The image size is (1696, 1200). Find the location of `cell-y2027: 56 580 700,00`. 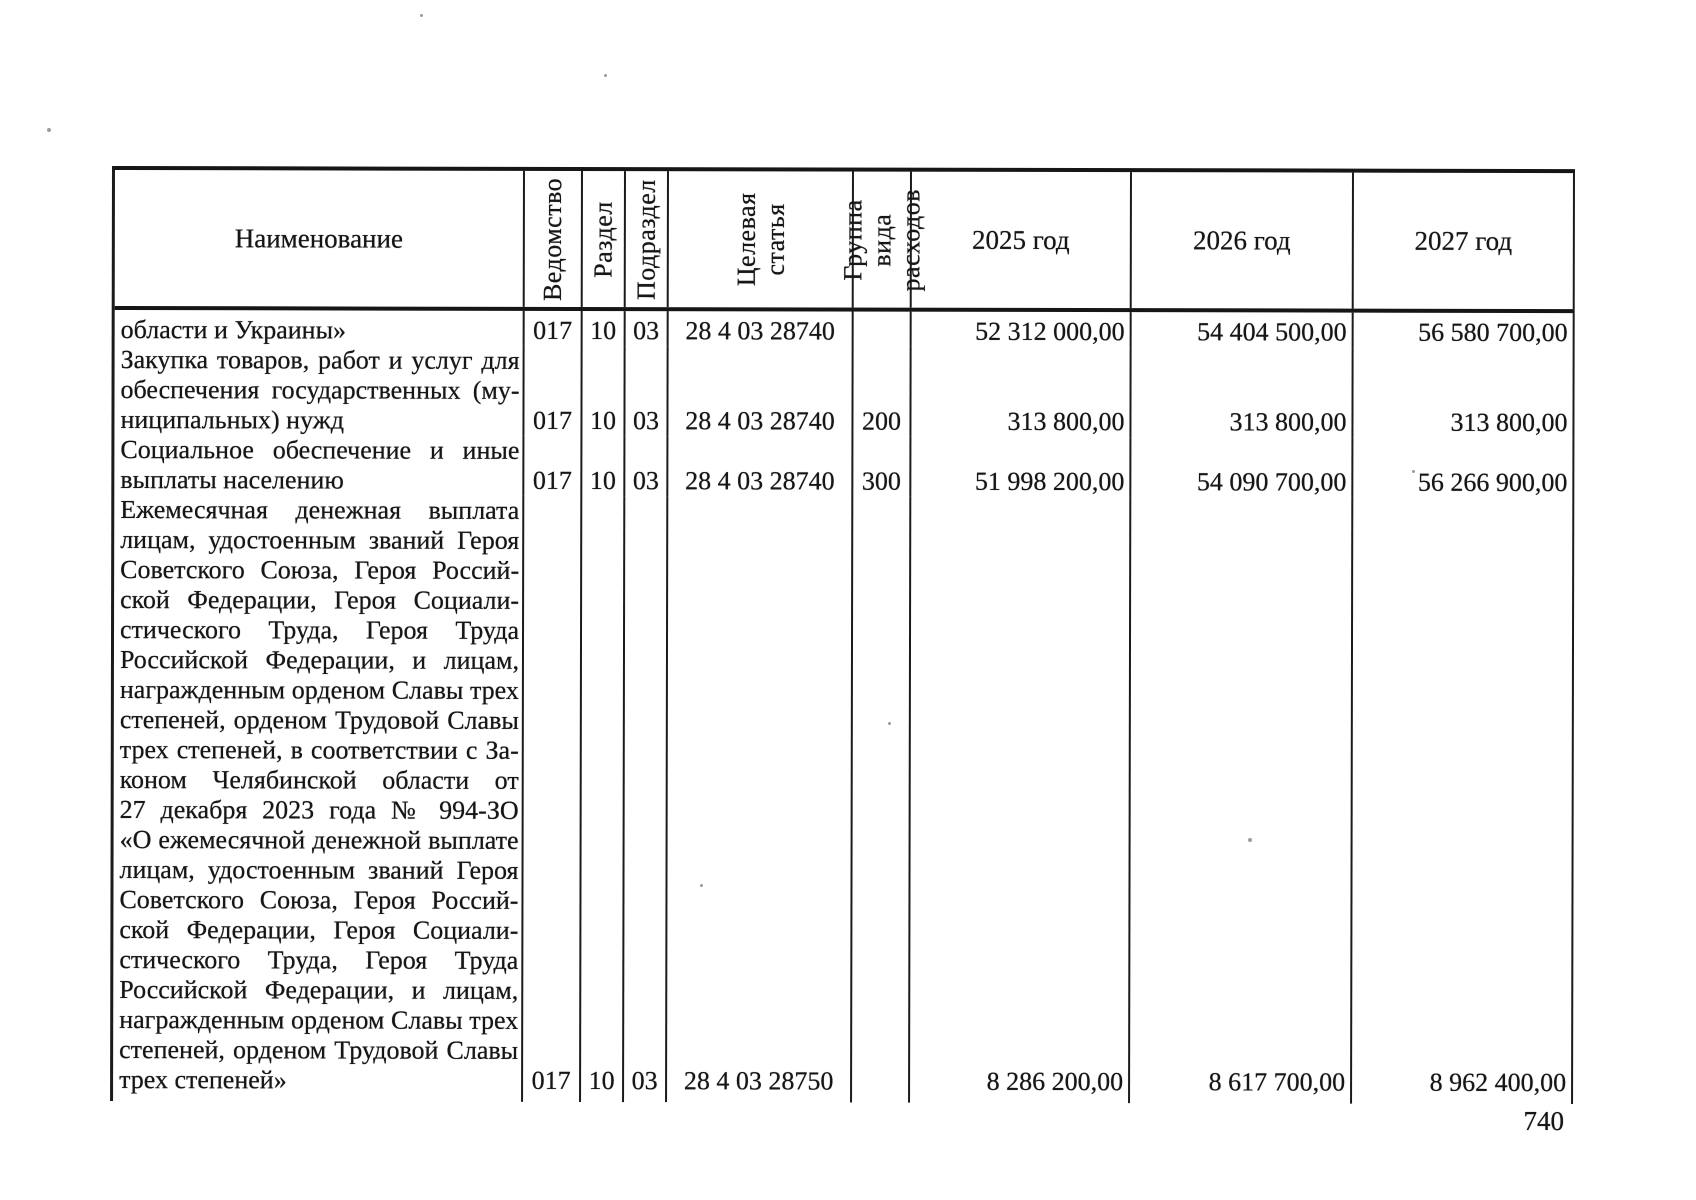

cell-y2027: 56 580 700,00 is located at coordinates (1464, 330).